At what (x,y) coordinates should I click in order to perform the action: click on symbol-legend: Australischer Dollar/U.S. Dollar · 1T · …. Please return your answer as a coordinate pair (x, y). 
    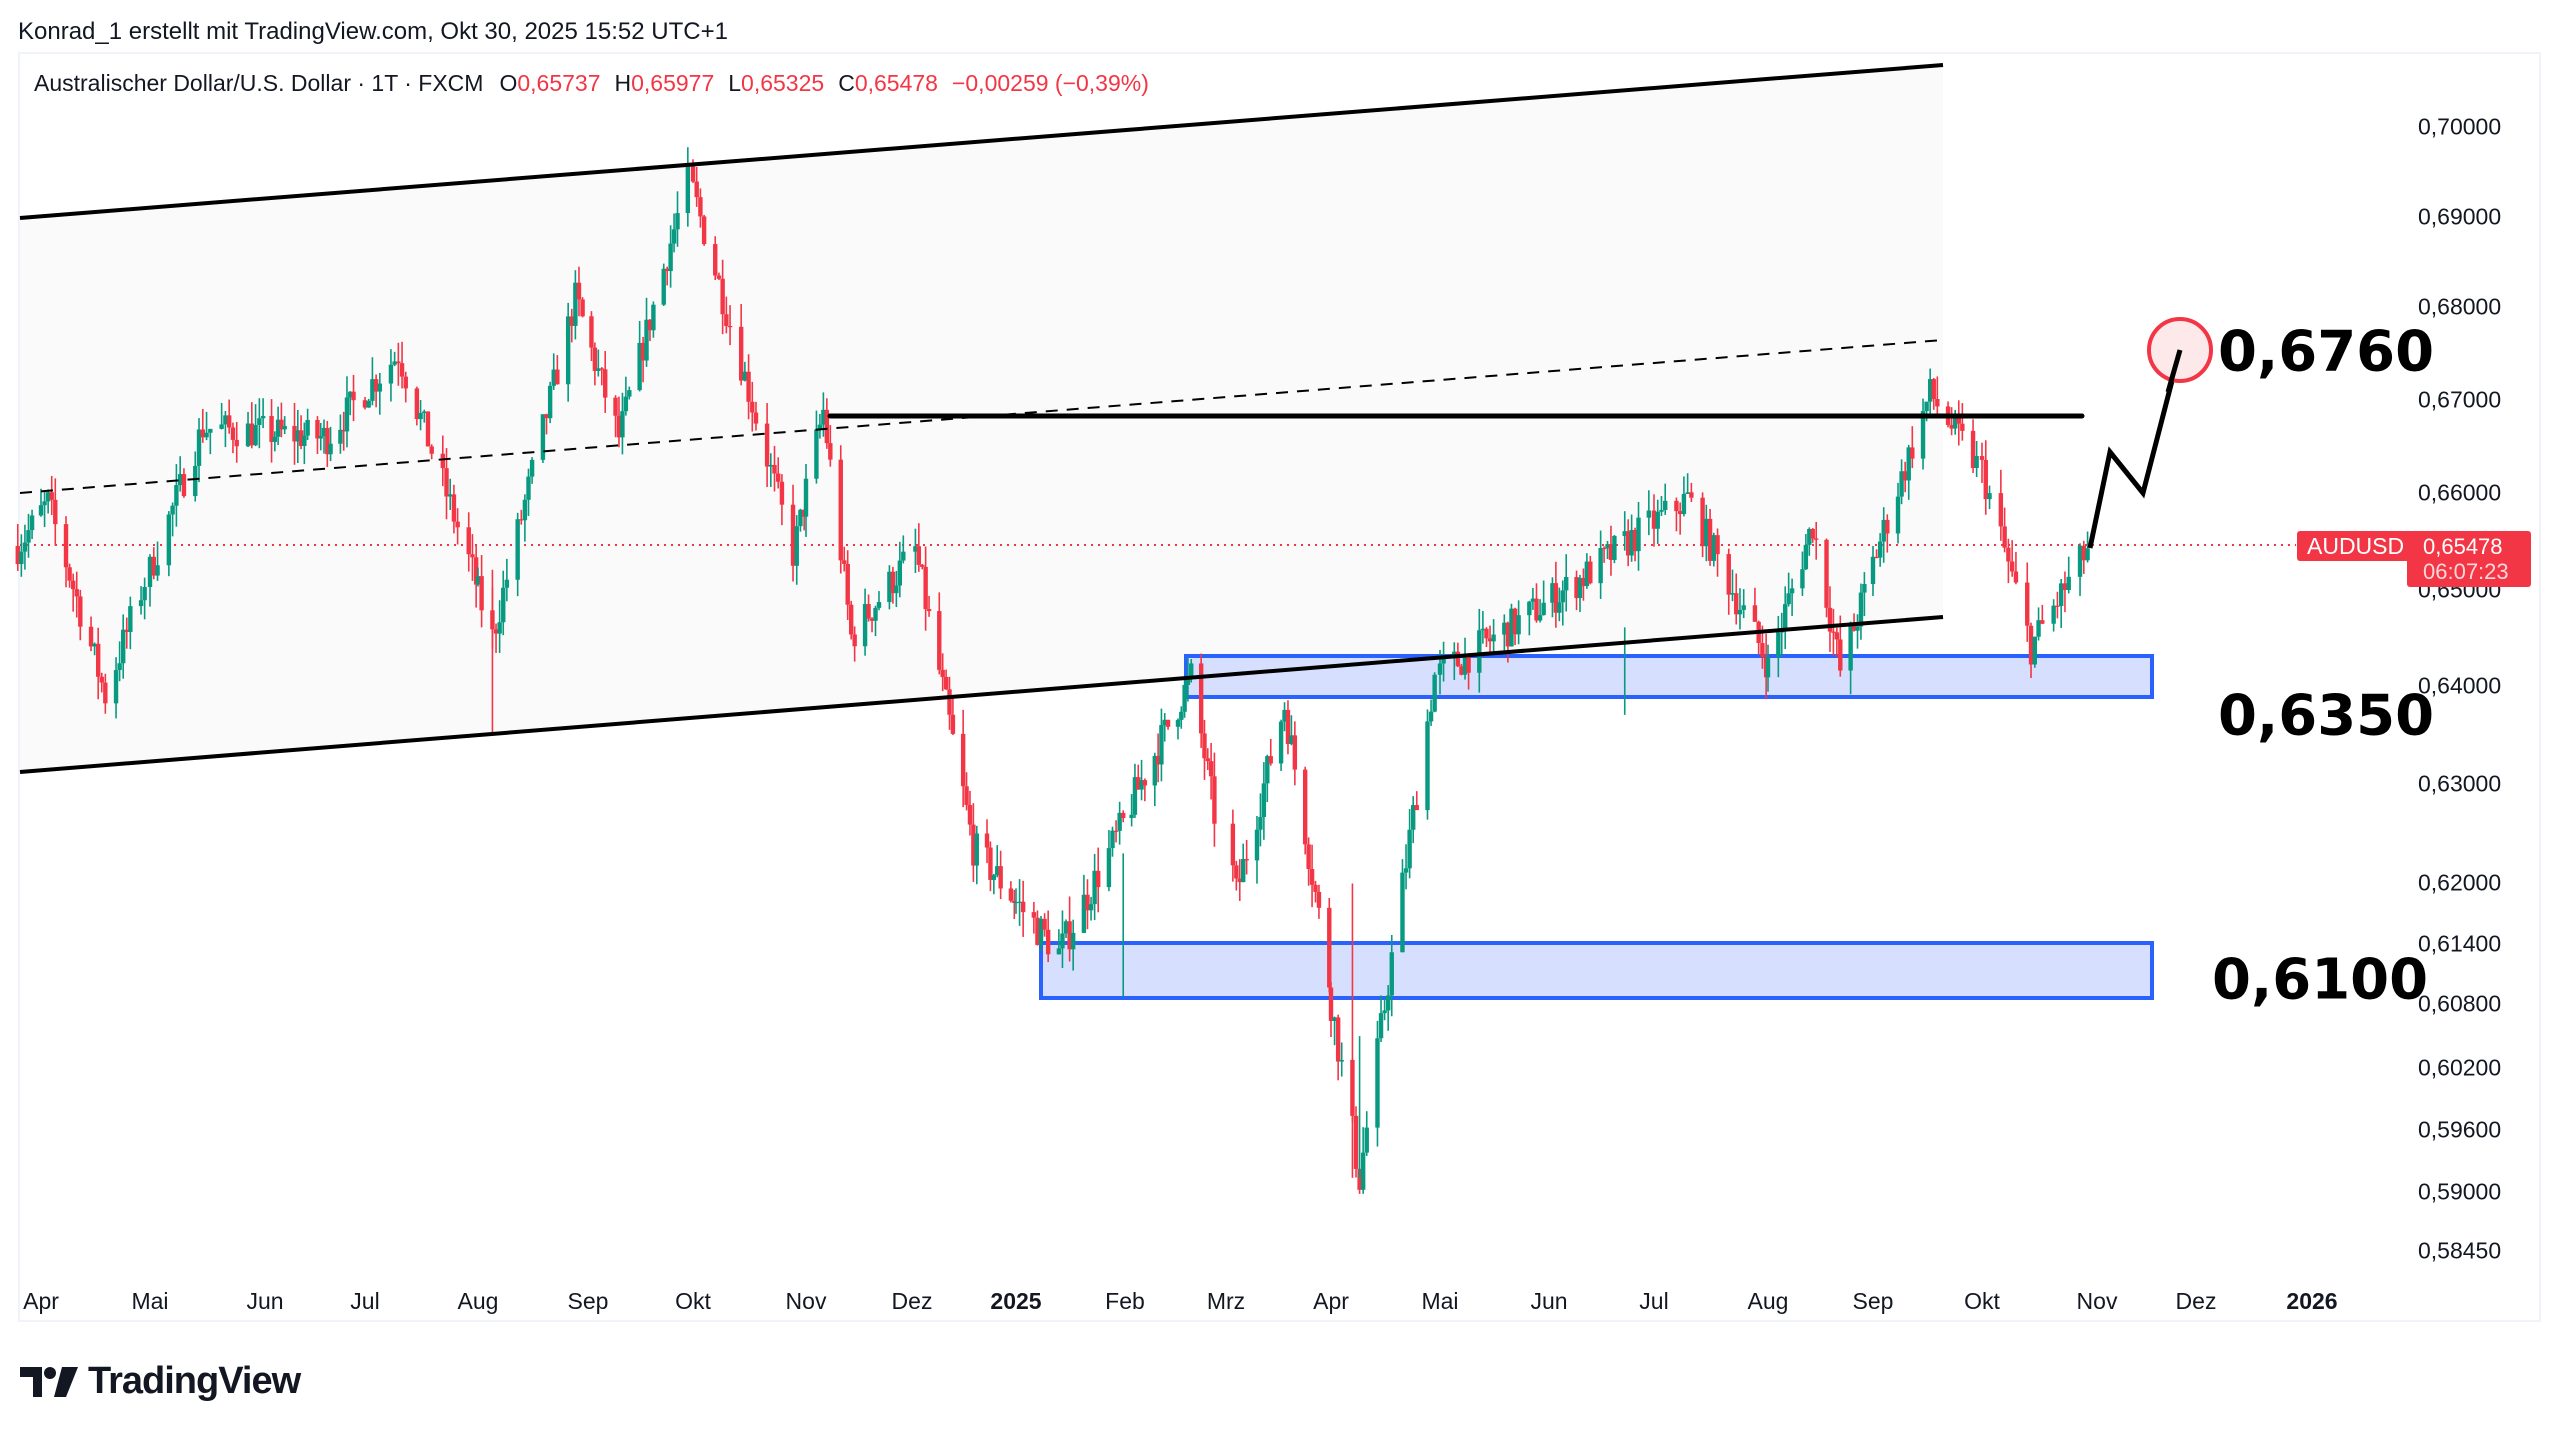
    Looking at the image, I should click on (591, 83).